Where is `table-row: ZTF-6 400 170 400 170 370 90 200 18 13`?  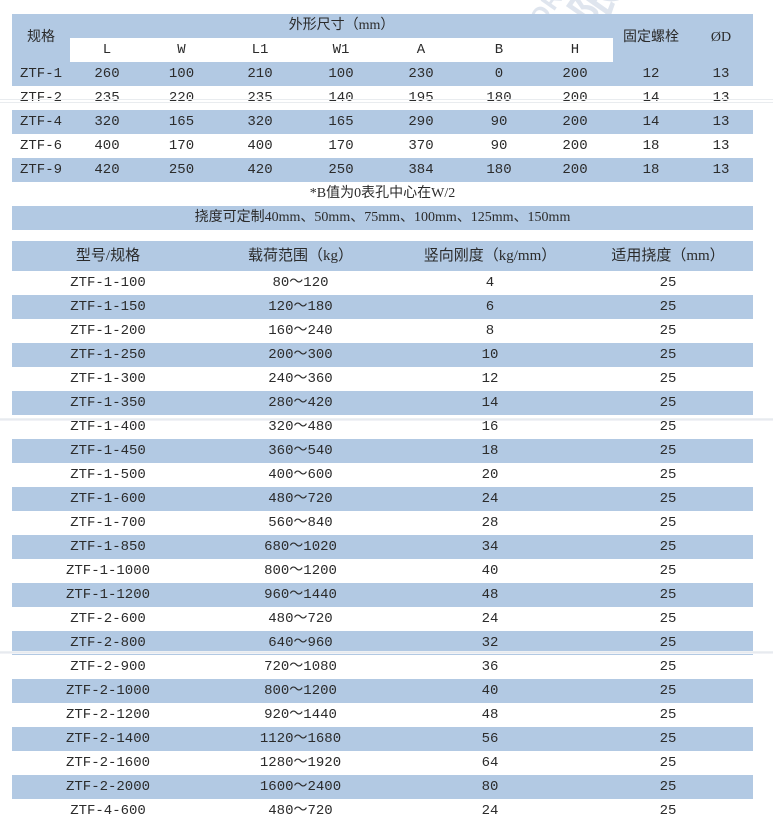
table-row: ZTF-6 400 170 400 170 370 90 200 18 13 is located at coordinates (383, 146).